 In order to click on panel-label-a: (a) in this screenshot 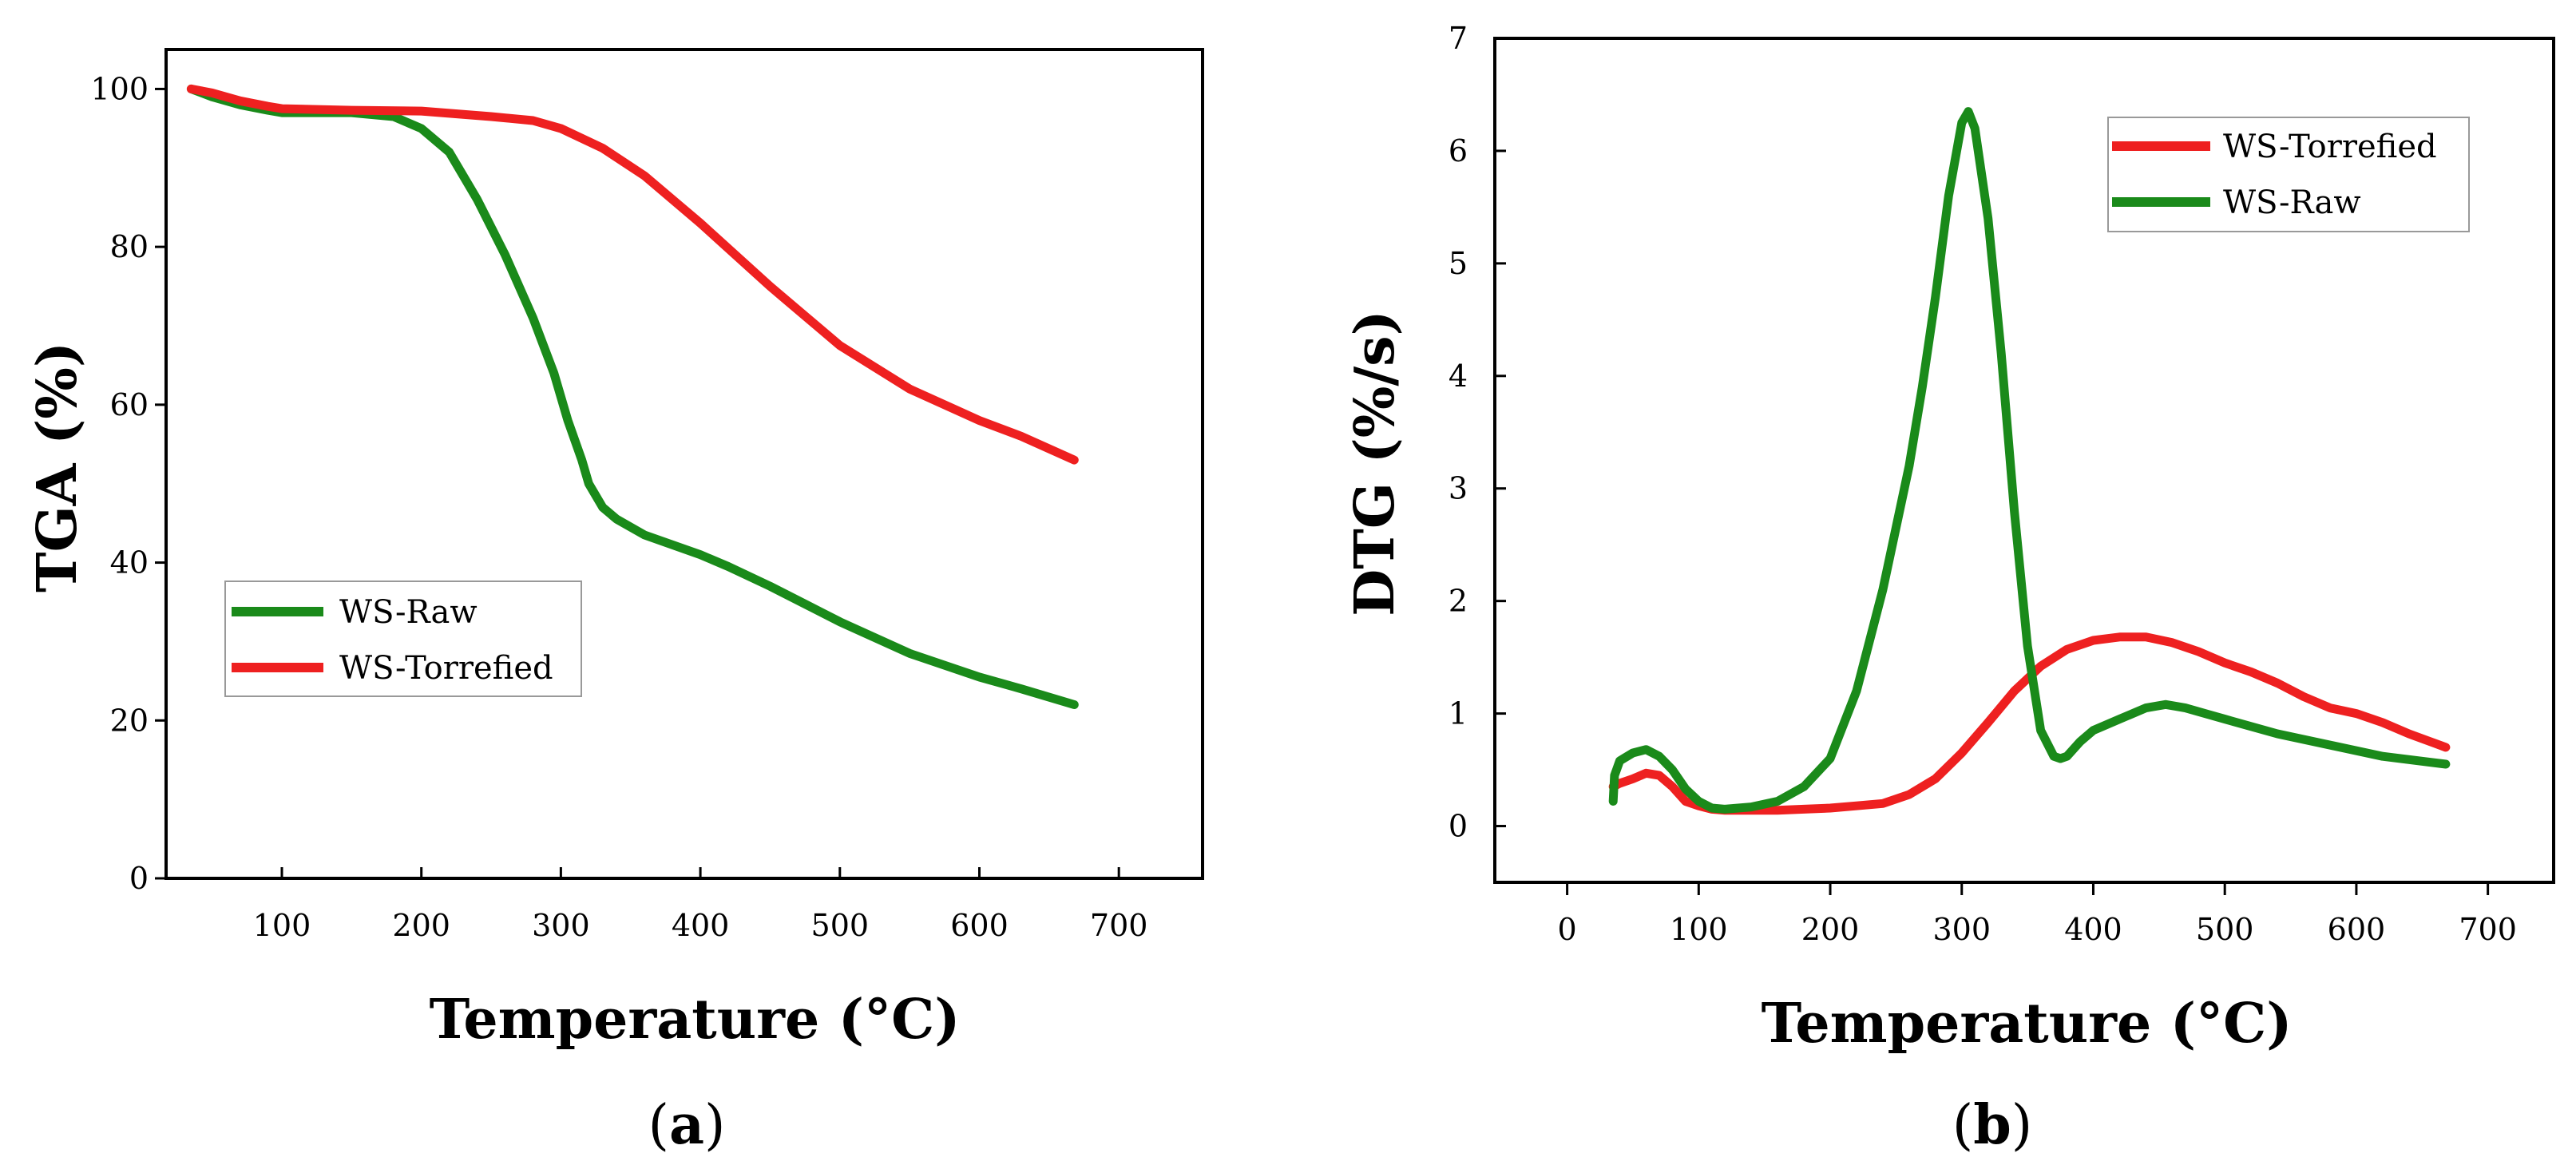, I will do `click(686, 1125)`.